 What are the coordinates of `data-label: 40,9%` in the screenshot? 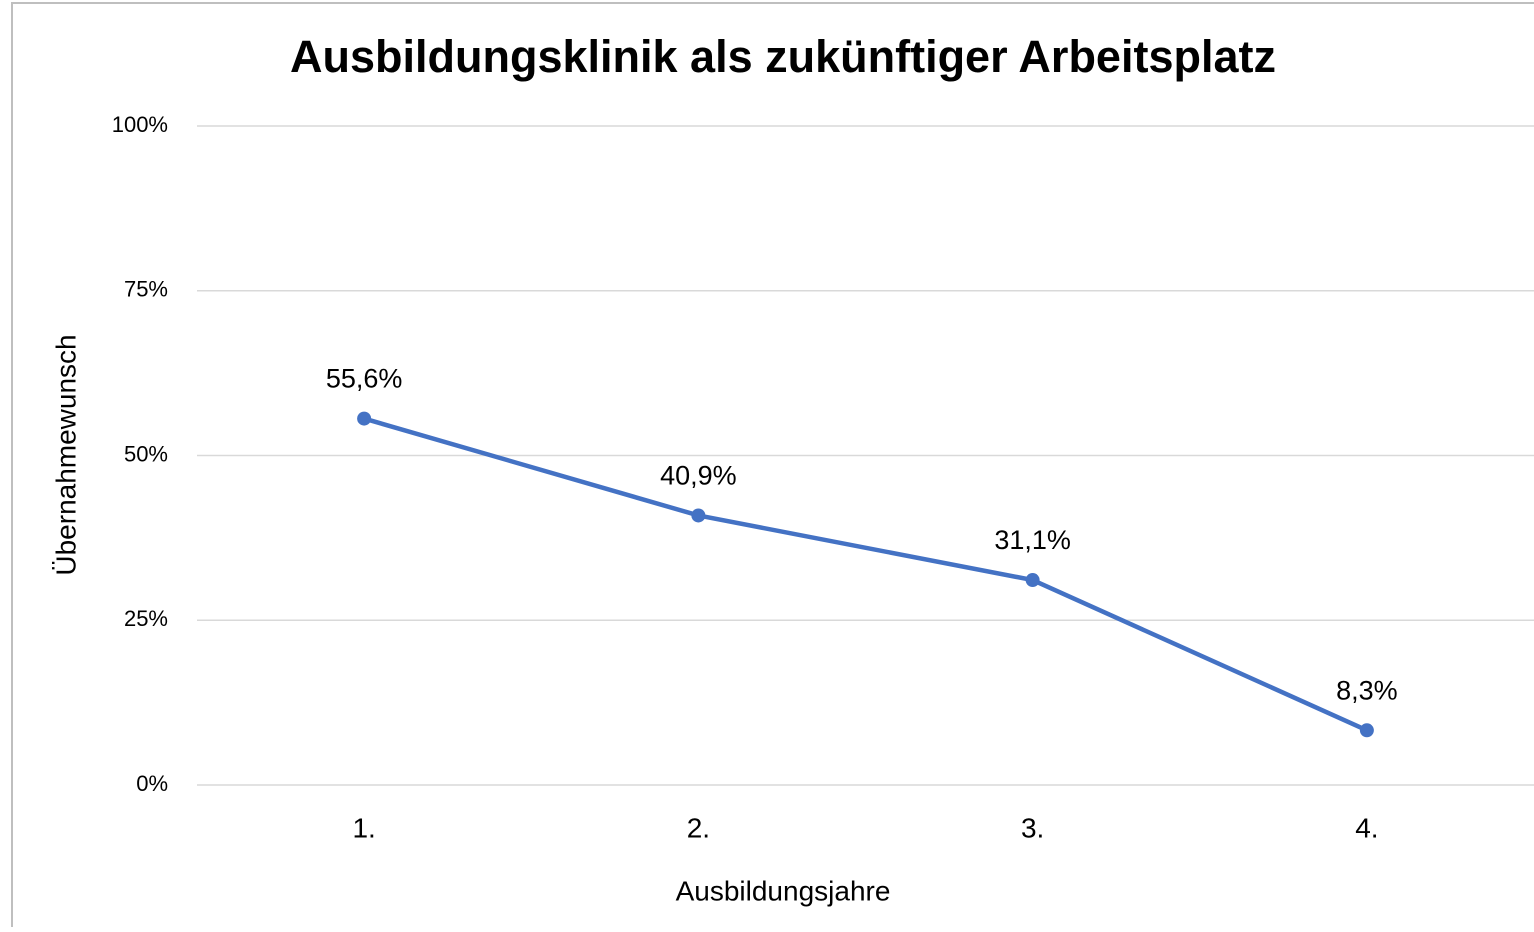 It's located at (698, 476).